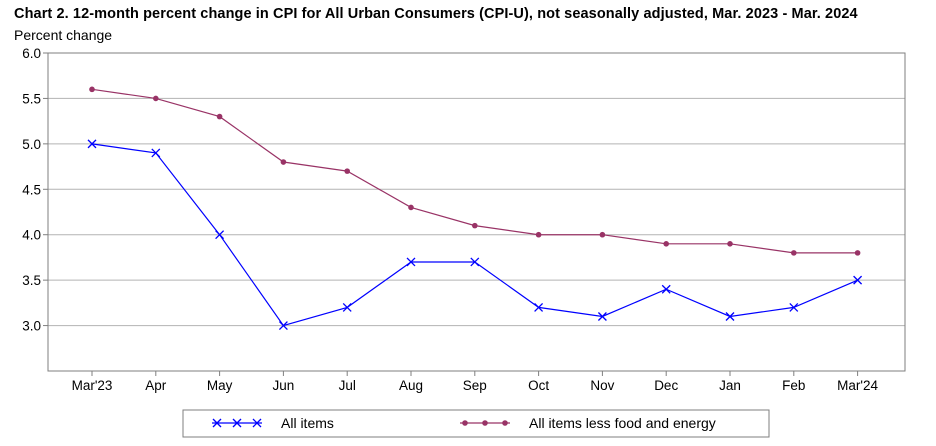 The height and width of the screenshot is (446, 936). I want to click on x-tick-label: Sep, so click(475, 385).